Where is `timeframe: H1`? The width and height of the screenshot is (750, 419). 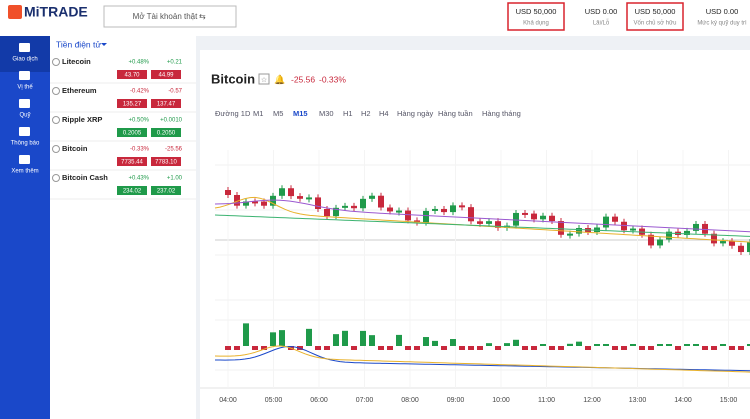 timeframe: H1 is located at coordinates (348, 113).